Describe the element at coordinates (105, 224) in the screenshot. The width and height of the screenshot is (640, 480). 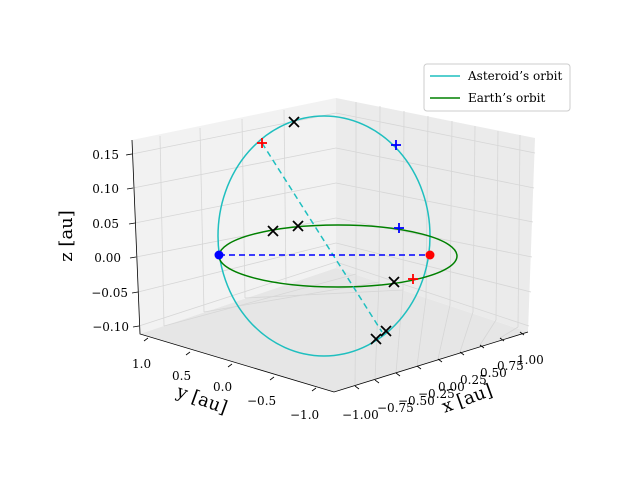
I see `z-tick-label: 0.05` at that location.